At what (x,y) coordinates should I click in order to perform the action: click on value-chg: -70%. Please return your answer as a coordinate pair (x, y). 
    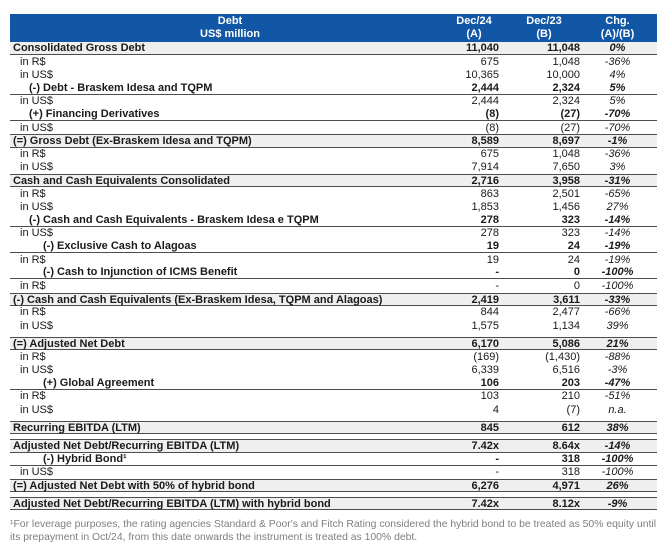
    Looking at the image, I should click on (617, 127).